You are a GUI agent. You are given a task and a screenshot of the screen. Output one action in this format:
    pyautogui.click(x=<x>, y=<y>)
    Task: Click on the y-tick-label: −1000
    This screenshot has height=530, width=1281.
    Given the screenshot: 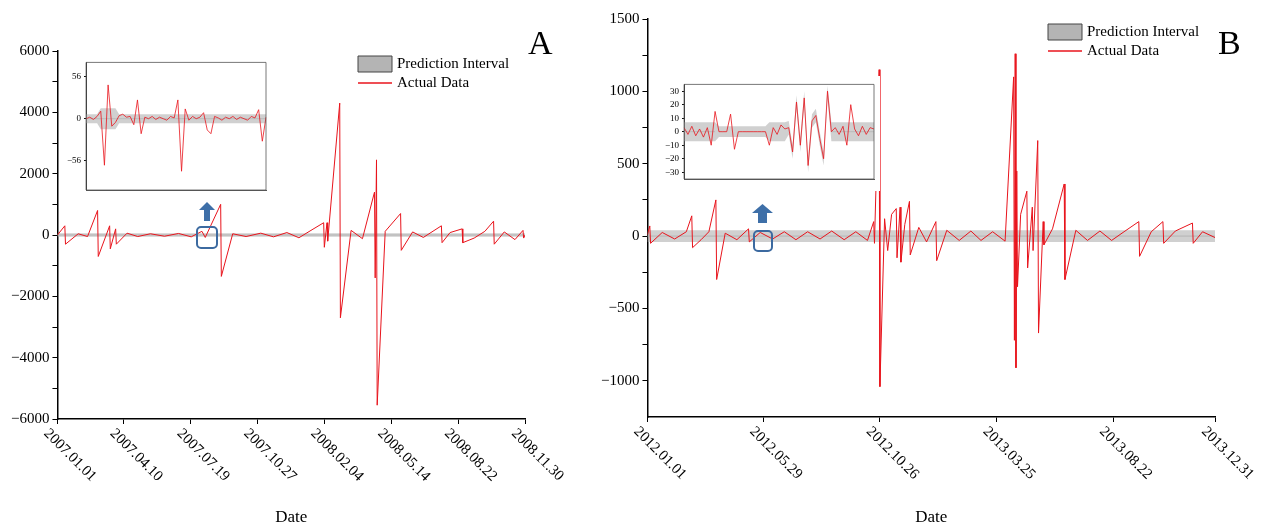 What is the action you would take?
    pyautogui.click(x=620, y=379)
    